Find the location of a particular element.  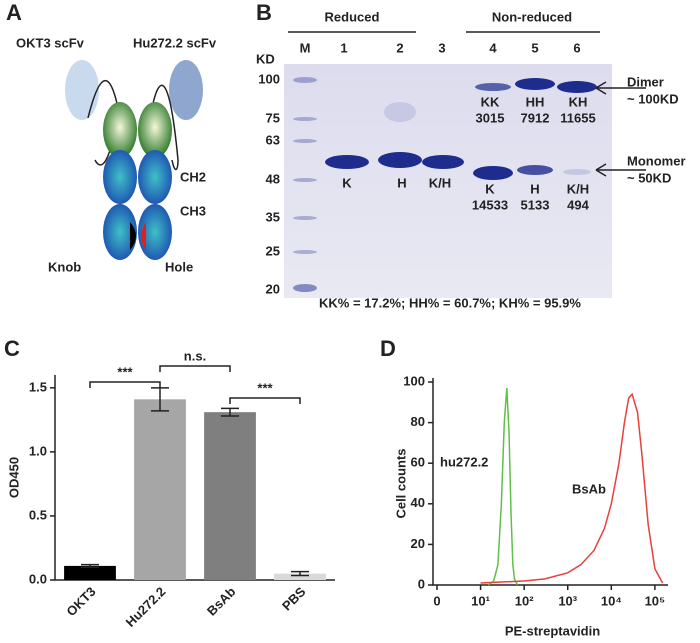

band-label: 7912 is located at coordinates (535, 117).